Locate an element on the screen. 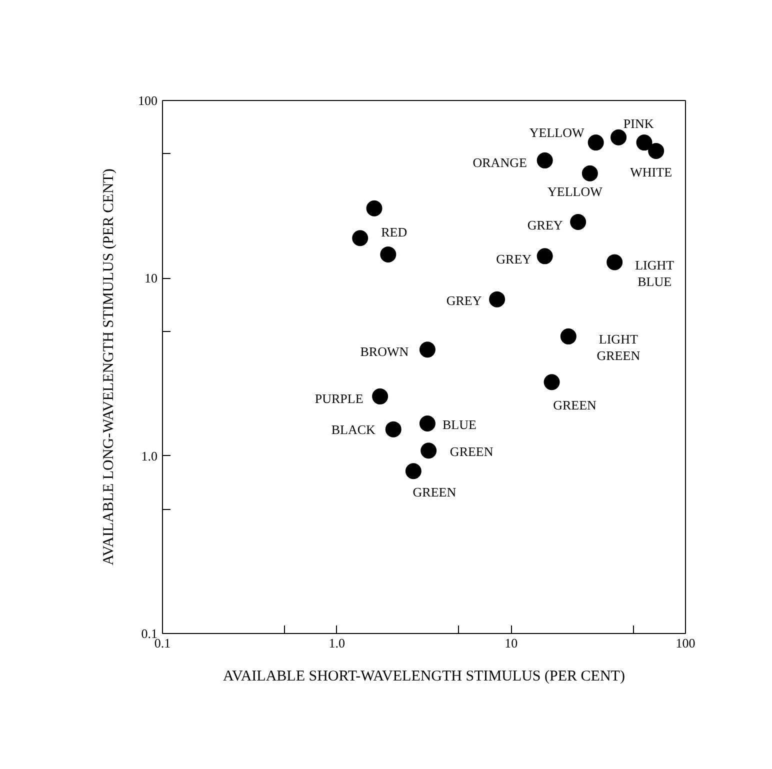  y-tick-label: 100 is located at coordinates (148, 100).